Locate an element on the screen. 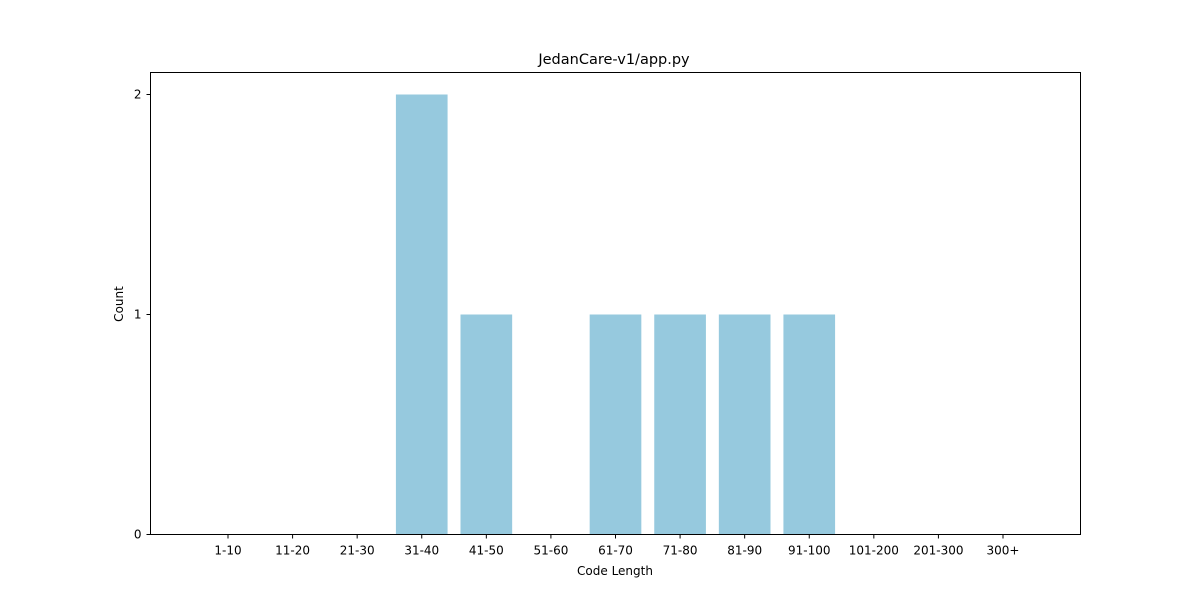 Image resolution: width=1200 pixels, height=600 pixels. y-axis-label: Count is located at coordinates (119, 304).